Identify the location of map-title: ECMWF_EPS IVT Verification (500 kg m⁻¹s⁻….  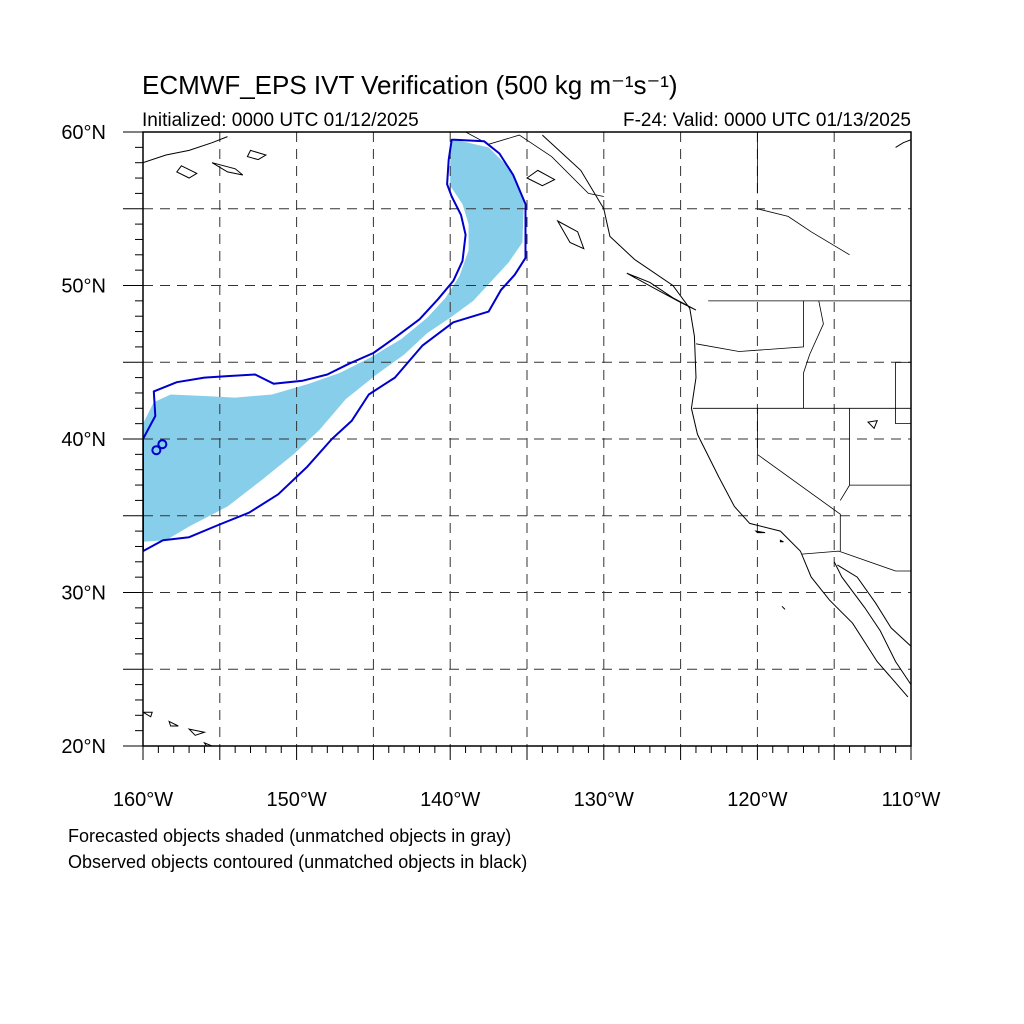
(410, 85).